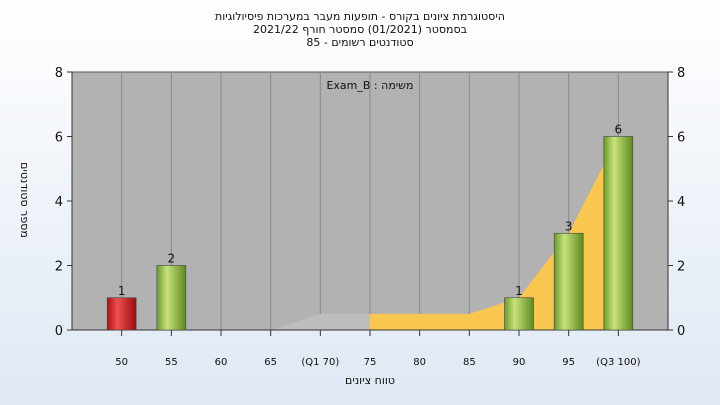 This screenshot has width=720, height=405. I want to click on y-axis-label: מספר סטודנטים, so click(24, 200).